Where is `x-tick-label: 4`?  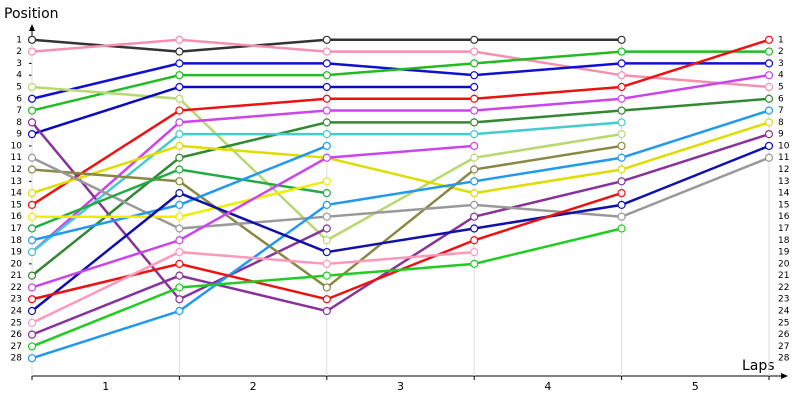 x-tick-label: 4 is located at coordinates (547, 386).